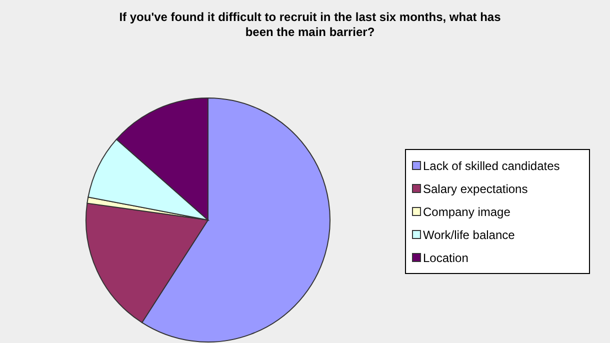  Describe the element at coordinates (475, 189) in the screenshot. I see `legend-label: Salary expectations` at that location.